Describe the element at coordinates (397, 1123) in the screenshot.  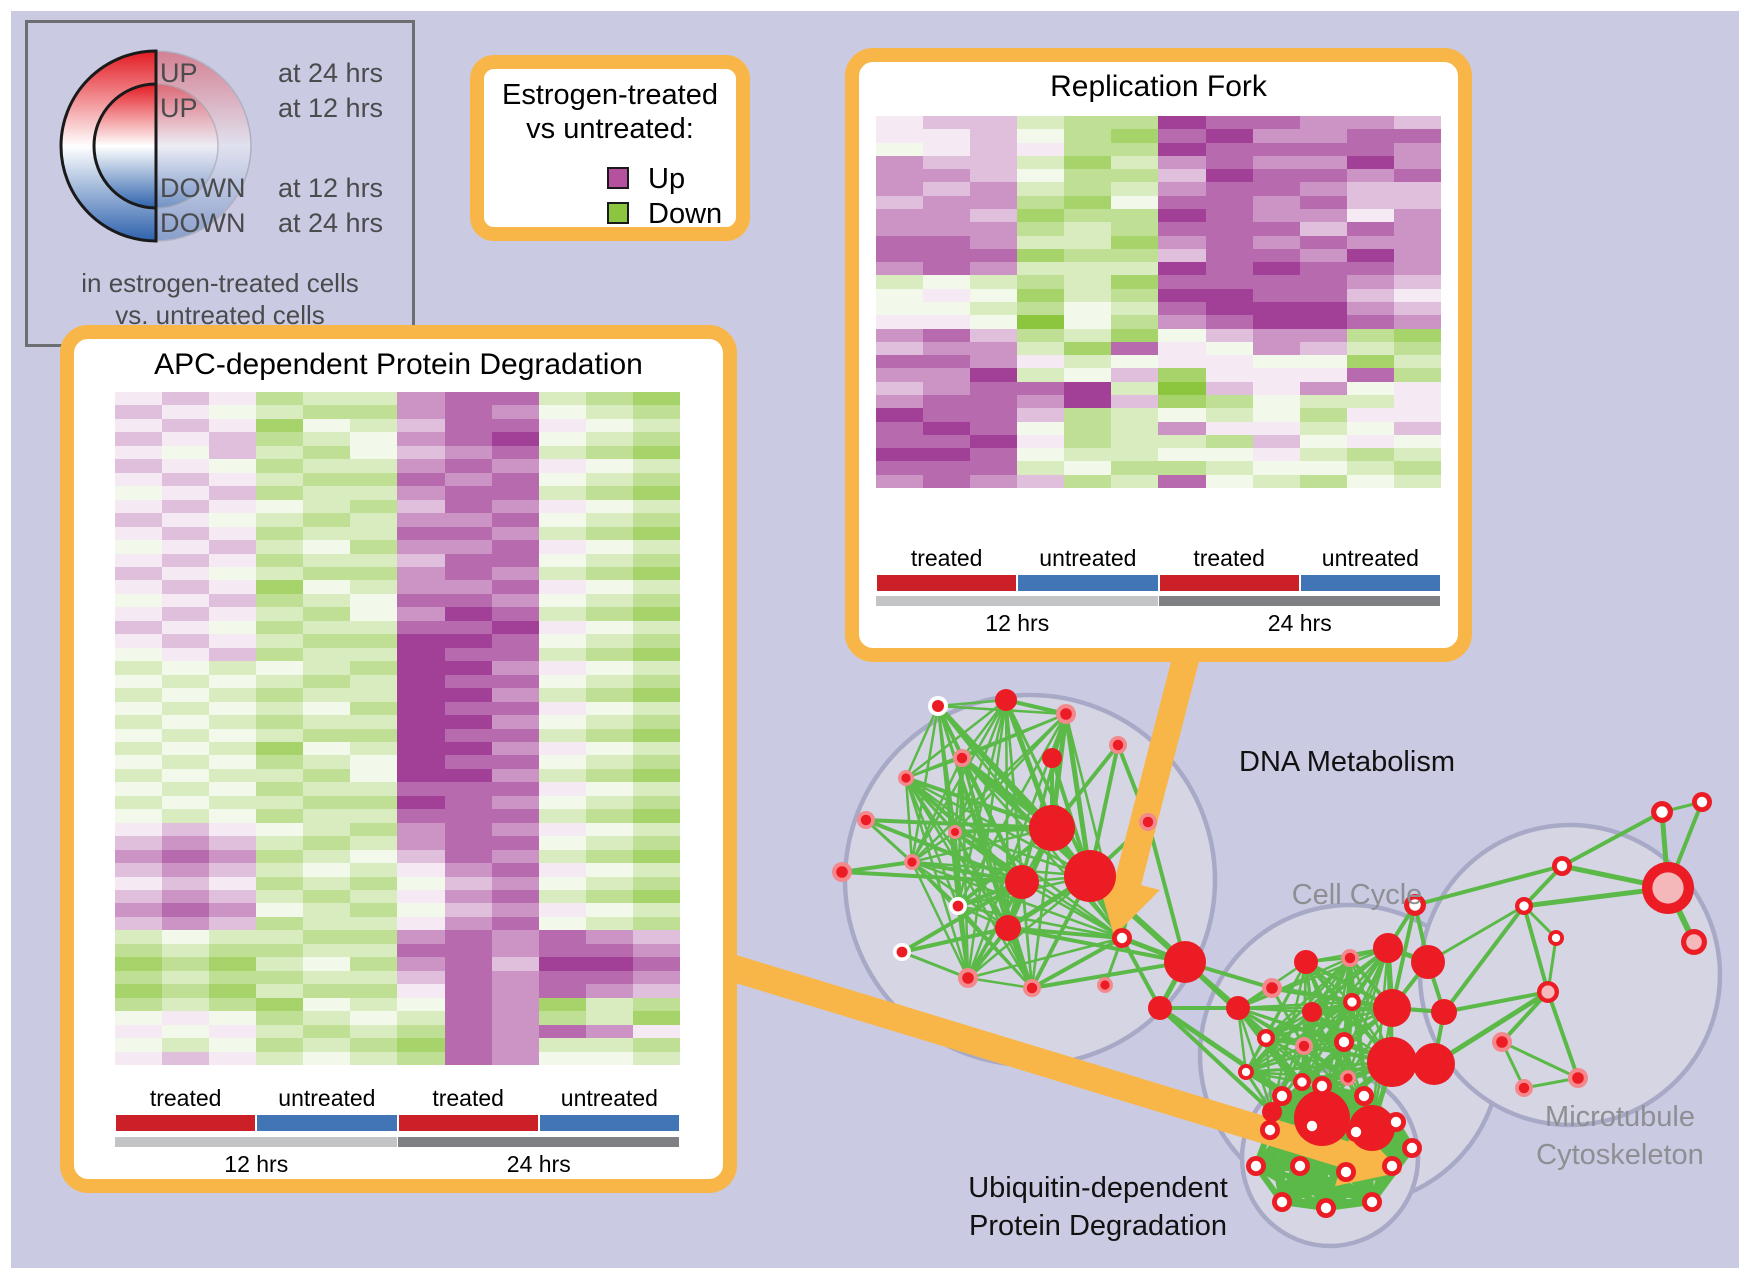
I see `group-color-bars` at that location.